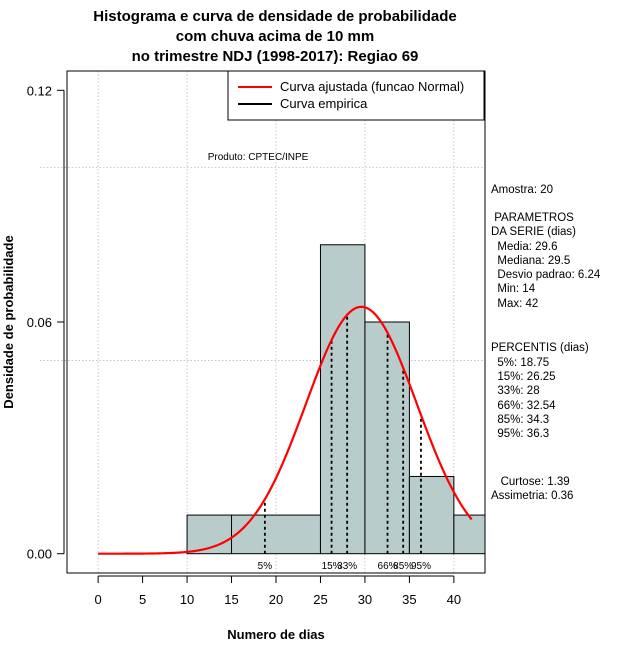 Image resolution: width=640 pixels, height=660 pixels. What do you see at coordinates (372, 86) in the screenshot?
I see `legend-label-normal: Curva ajustada (funcao Normal)` at bounding box center [372, 86].